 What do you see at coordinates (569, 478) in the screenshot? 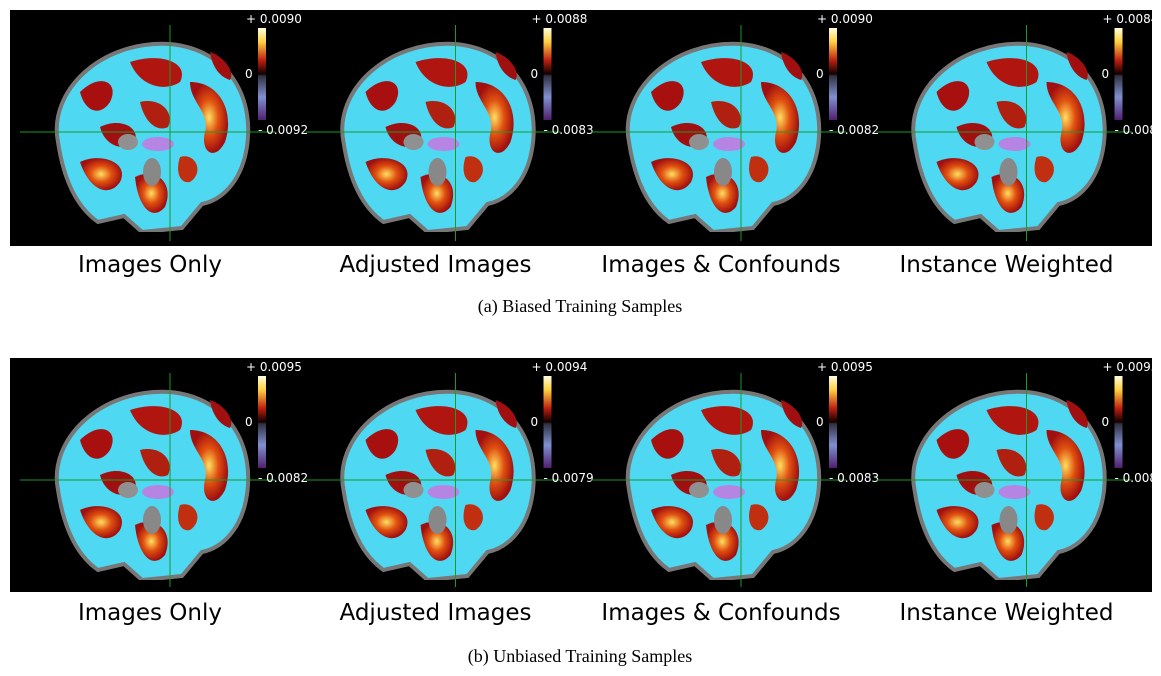
I see `colorbar-min: - 0.0079` at bounding box center [569, 478].